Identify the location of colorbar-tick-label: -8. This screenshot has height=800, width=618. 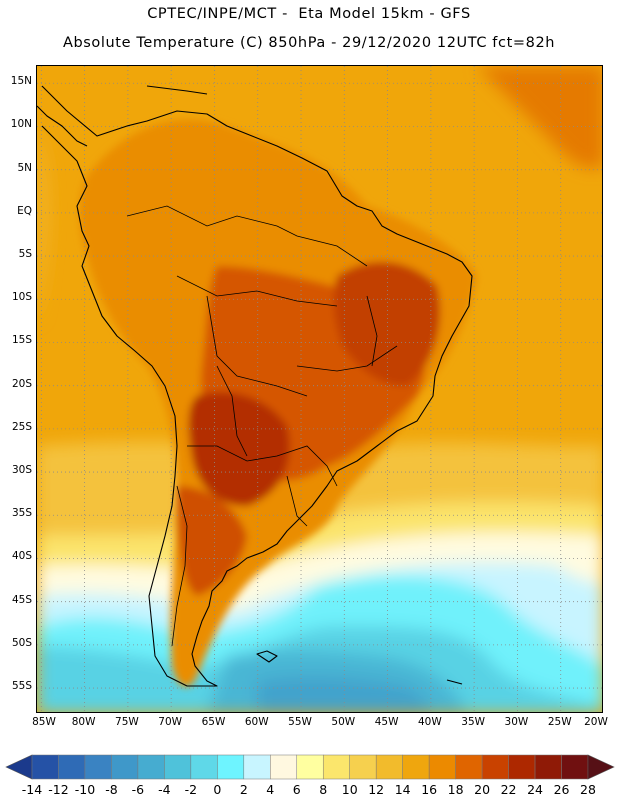
(111, 789).